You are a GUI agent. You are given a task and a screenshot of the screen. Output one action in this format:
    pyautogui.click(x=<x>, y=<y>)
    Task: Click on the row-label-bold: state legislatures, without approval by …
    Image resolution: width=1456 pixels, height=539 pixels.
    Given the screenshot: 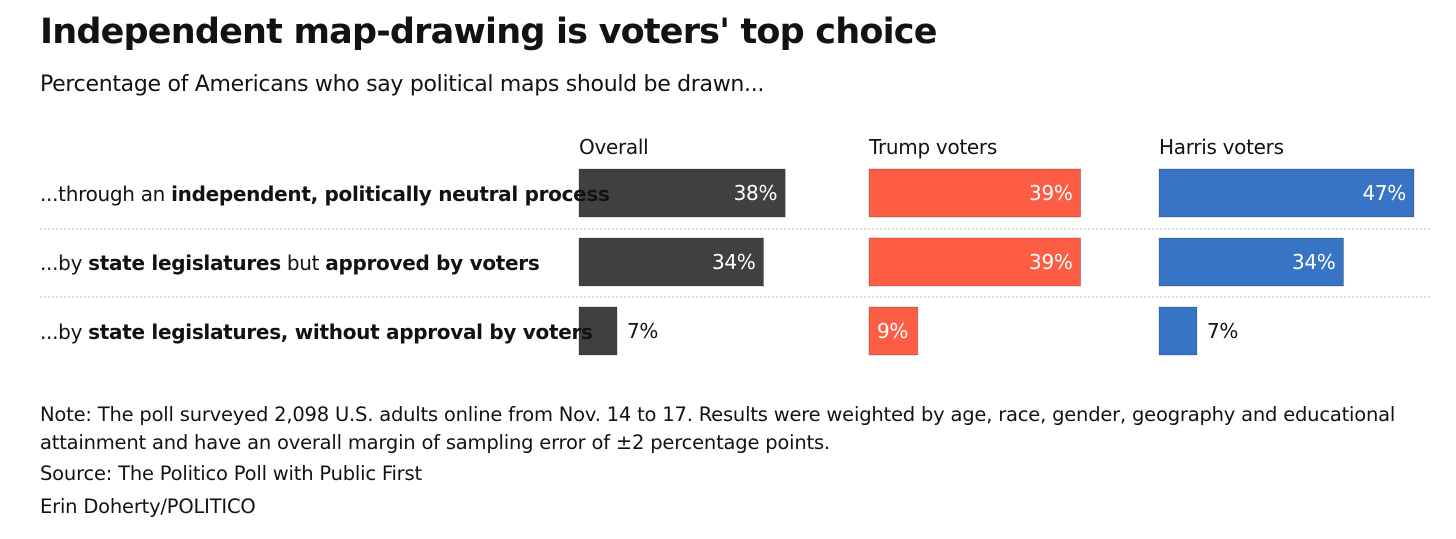 What is the action you would take?
    pyautogui.click(x=340, y=332)
    